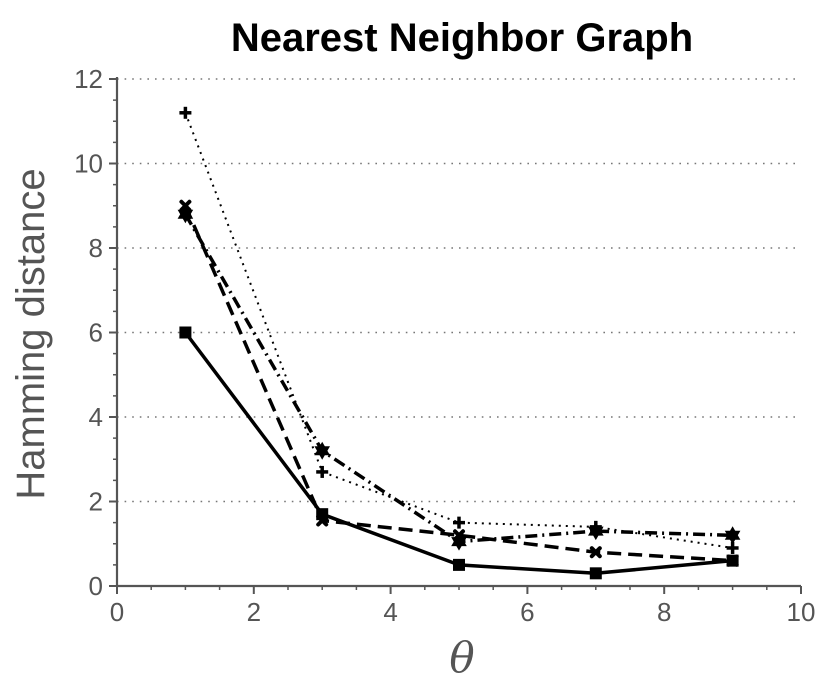 This screenshot has height=677, width=830. What do you see at coordinates (96, 417) in the screenshot?
I see `y-tick-label: 4` at bounding box center [96, 417].